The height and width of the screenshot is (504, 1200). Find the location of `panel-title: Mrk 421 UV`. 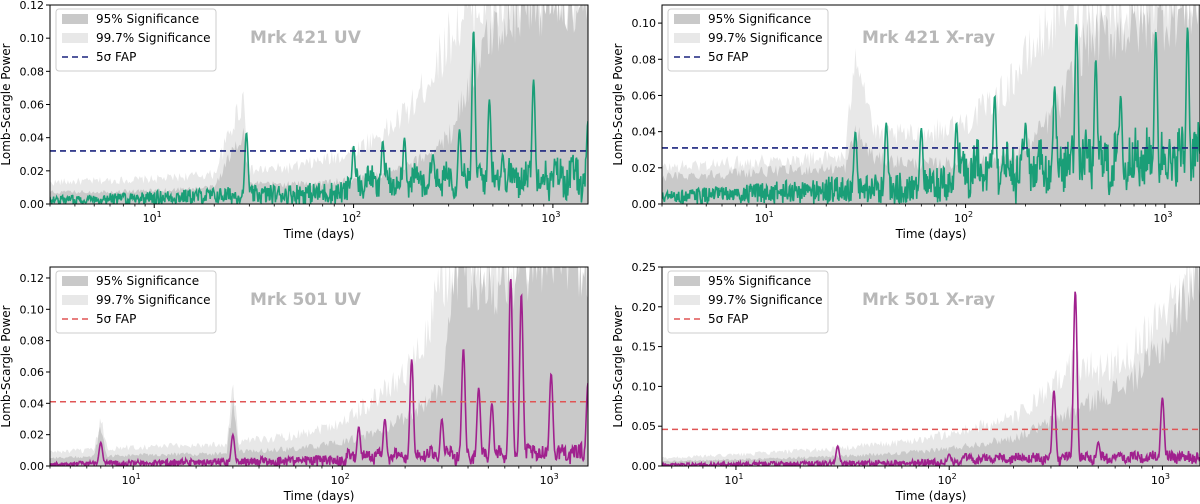

panel-title: Mrk 421 UV is located at coordinates (306, 38).